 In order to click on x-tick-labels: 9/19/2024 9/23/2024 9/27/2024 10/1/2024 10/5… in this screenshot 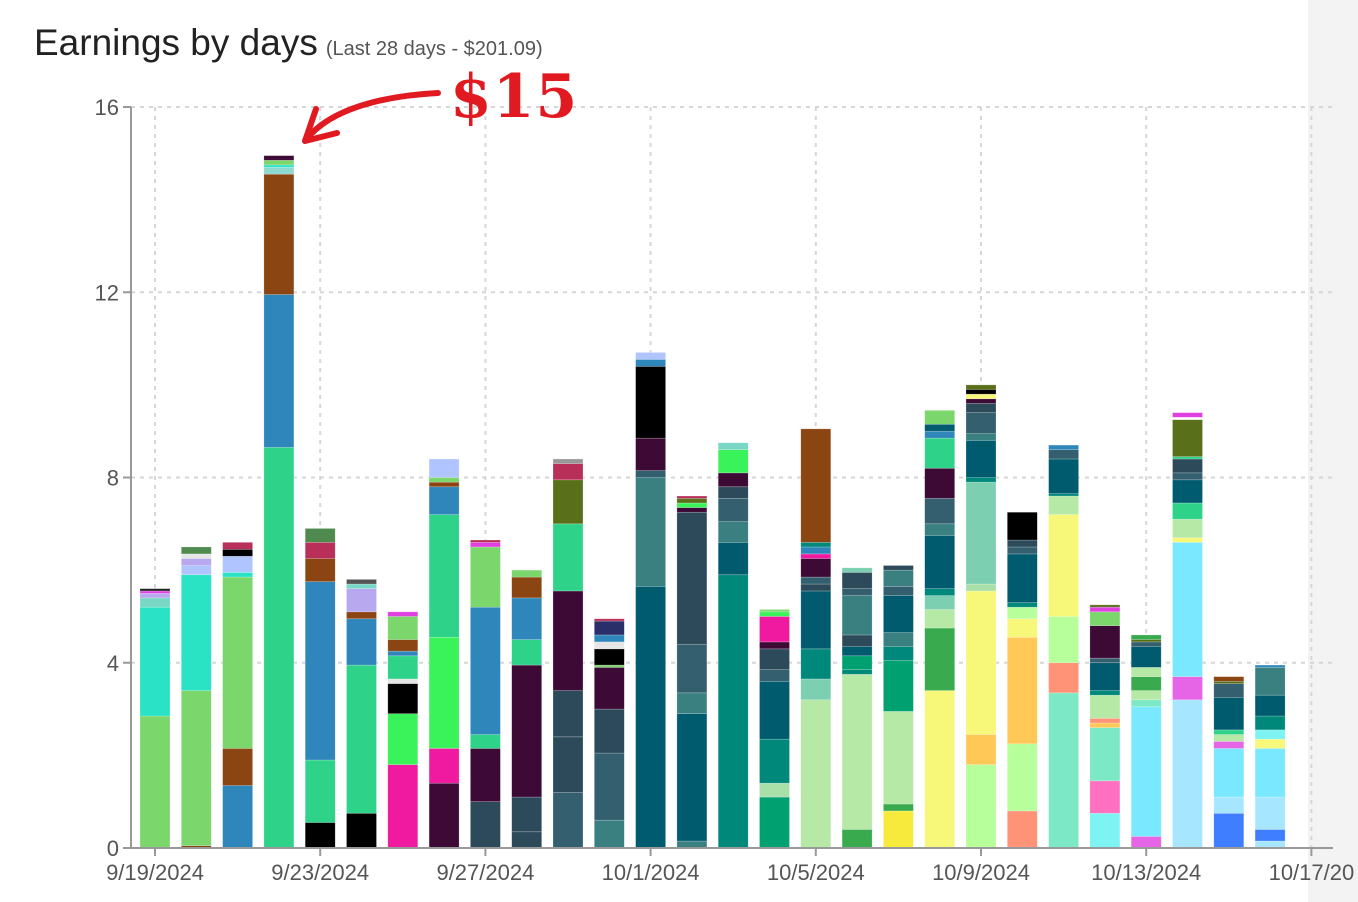, I will do `click(730, 872)`.